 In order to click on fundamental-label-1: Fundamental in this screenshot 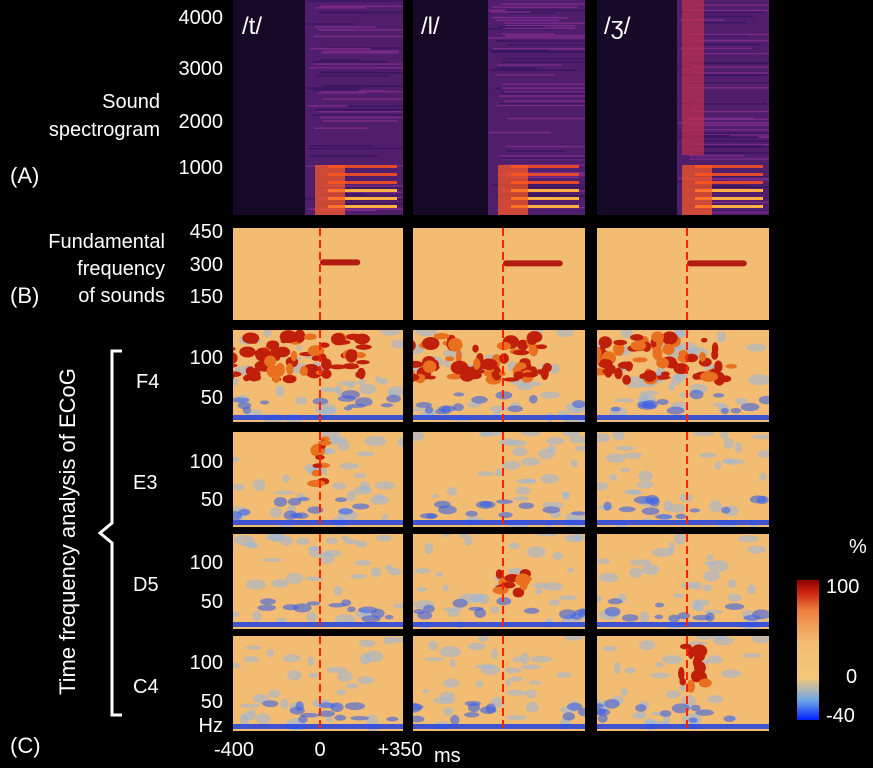, I will do `click(106, 242)`.